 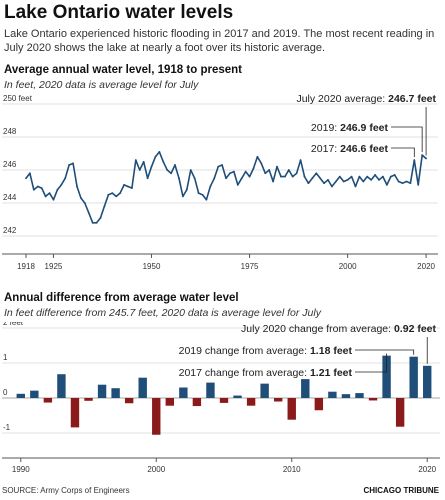 What do you see at coordinates (415, 329) in the screenshot?
I see `bar-annotation-0-value: 0.92 feet` at bounding box center [415, 329].